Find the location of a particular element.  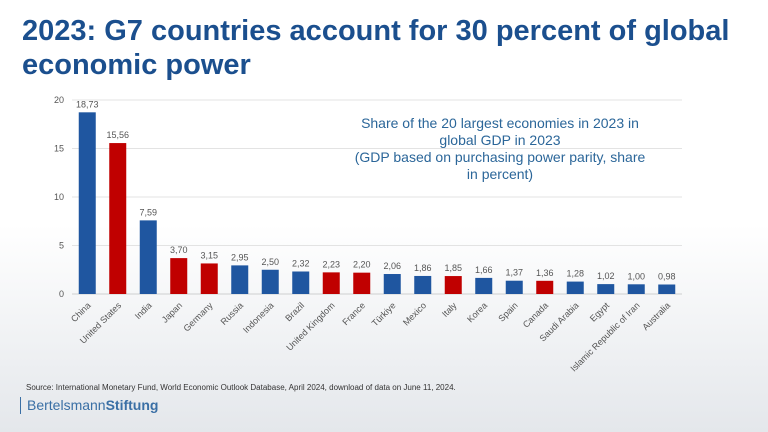

data-label: 2,95 is located at coordinates (240, 257).